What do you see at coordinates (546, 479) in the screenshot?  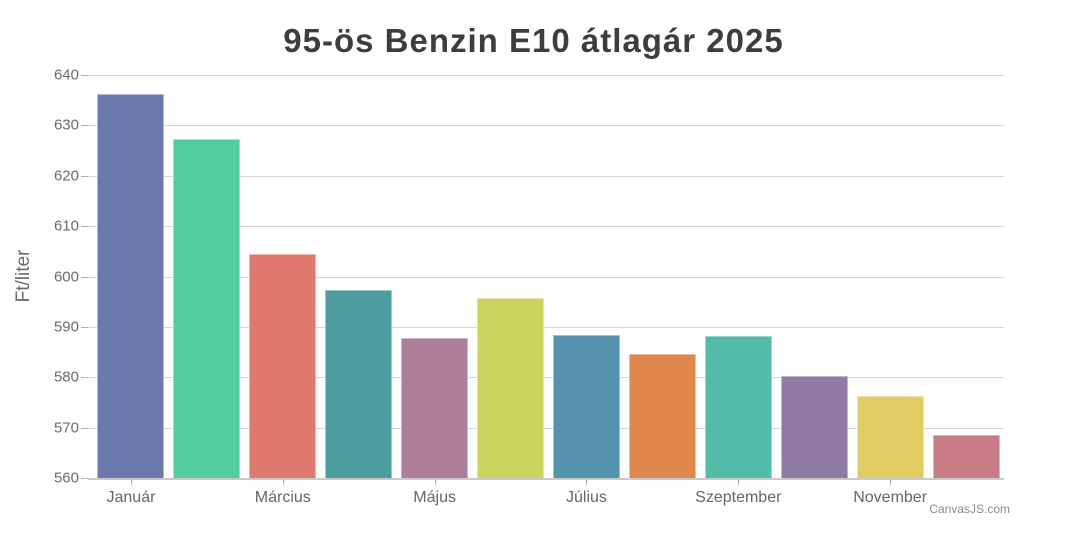 I see `x-axis-line` at bounding box center [546, 479].